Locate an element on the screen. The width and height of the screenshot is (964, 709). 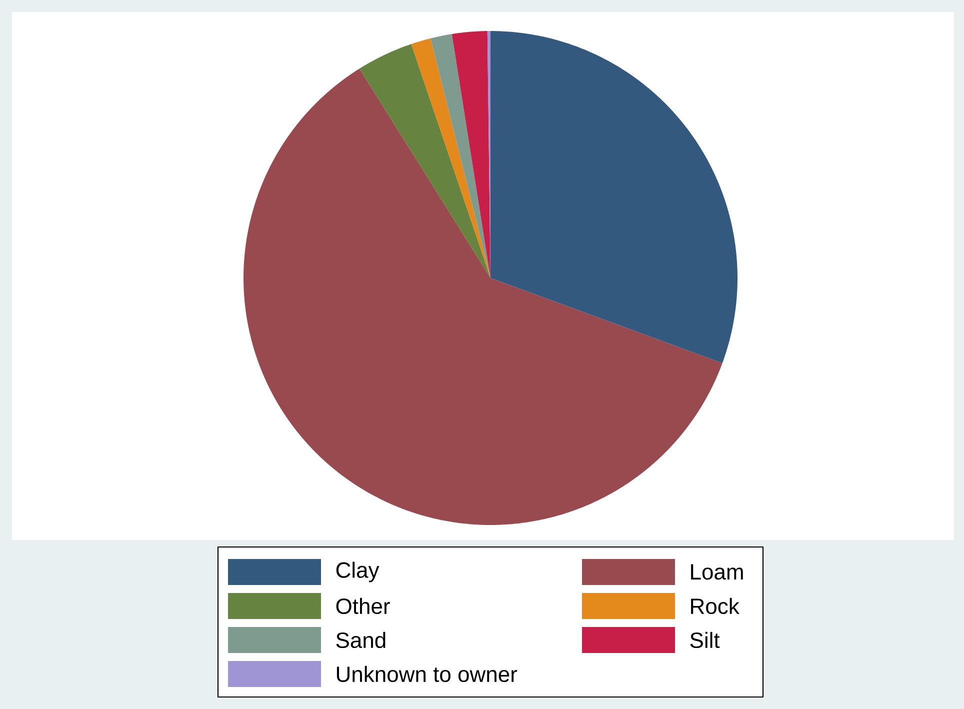
legend-label: Clay is located at coordinates (358, 572).